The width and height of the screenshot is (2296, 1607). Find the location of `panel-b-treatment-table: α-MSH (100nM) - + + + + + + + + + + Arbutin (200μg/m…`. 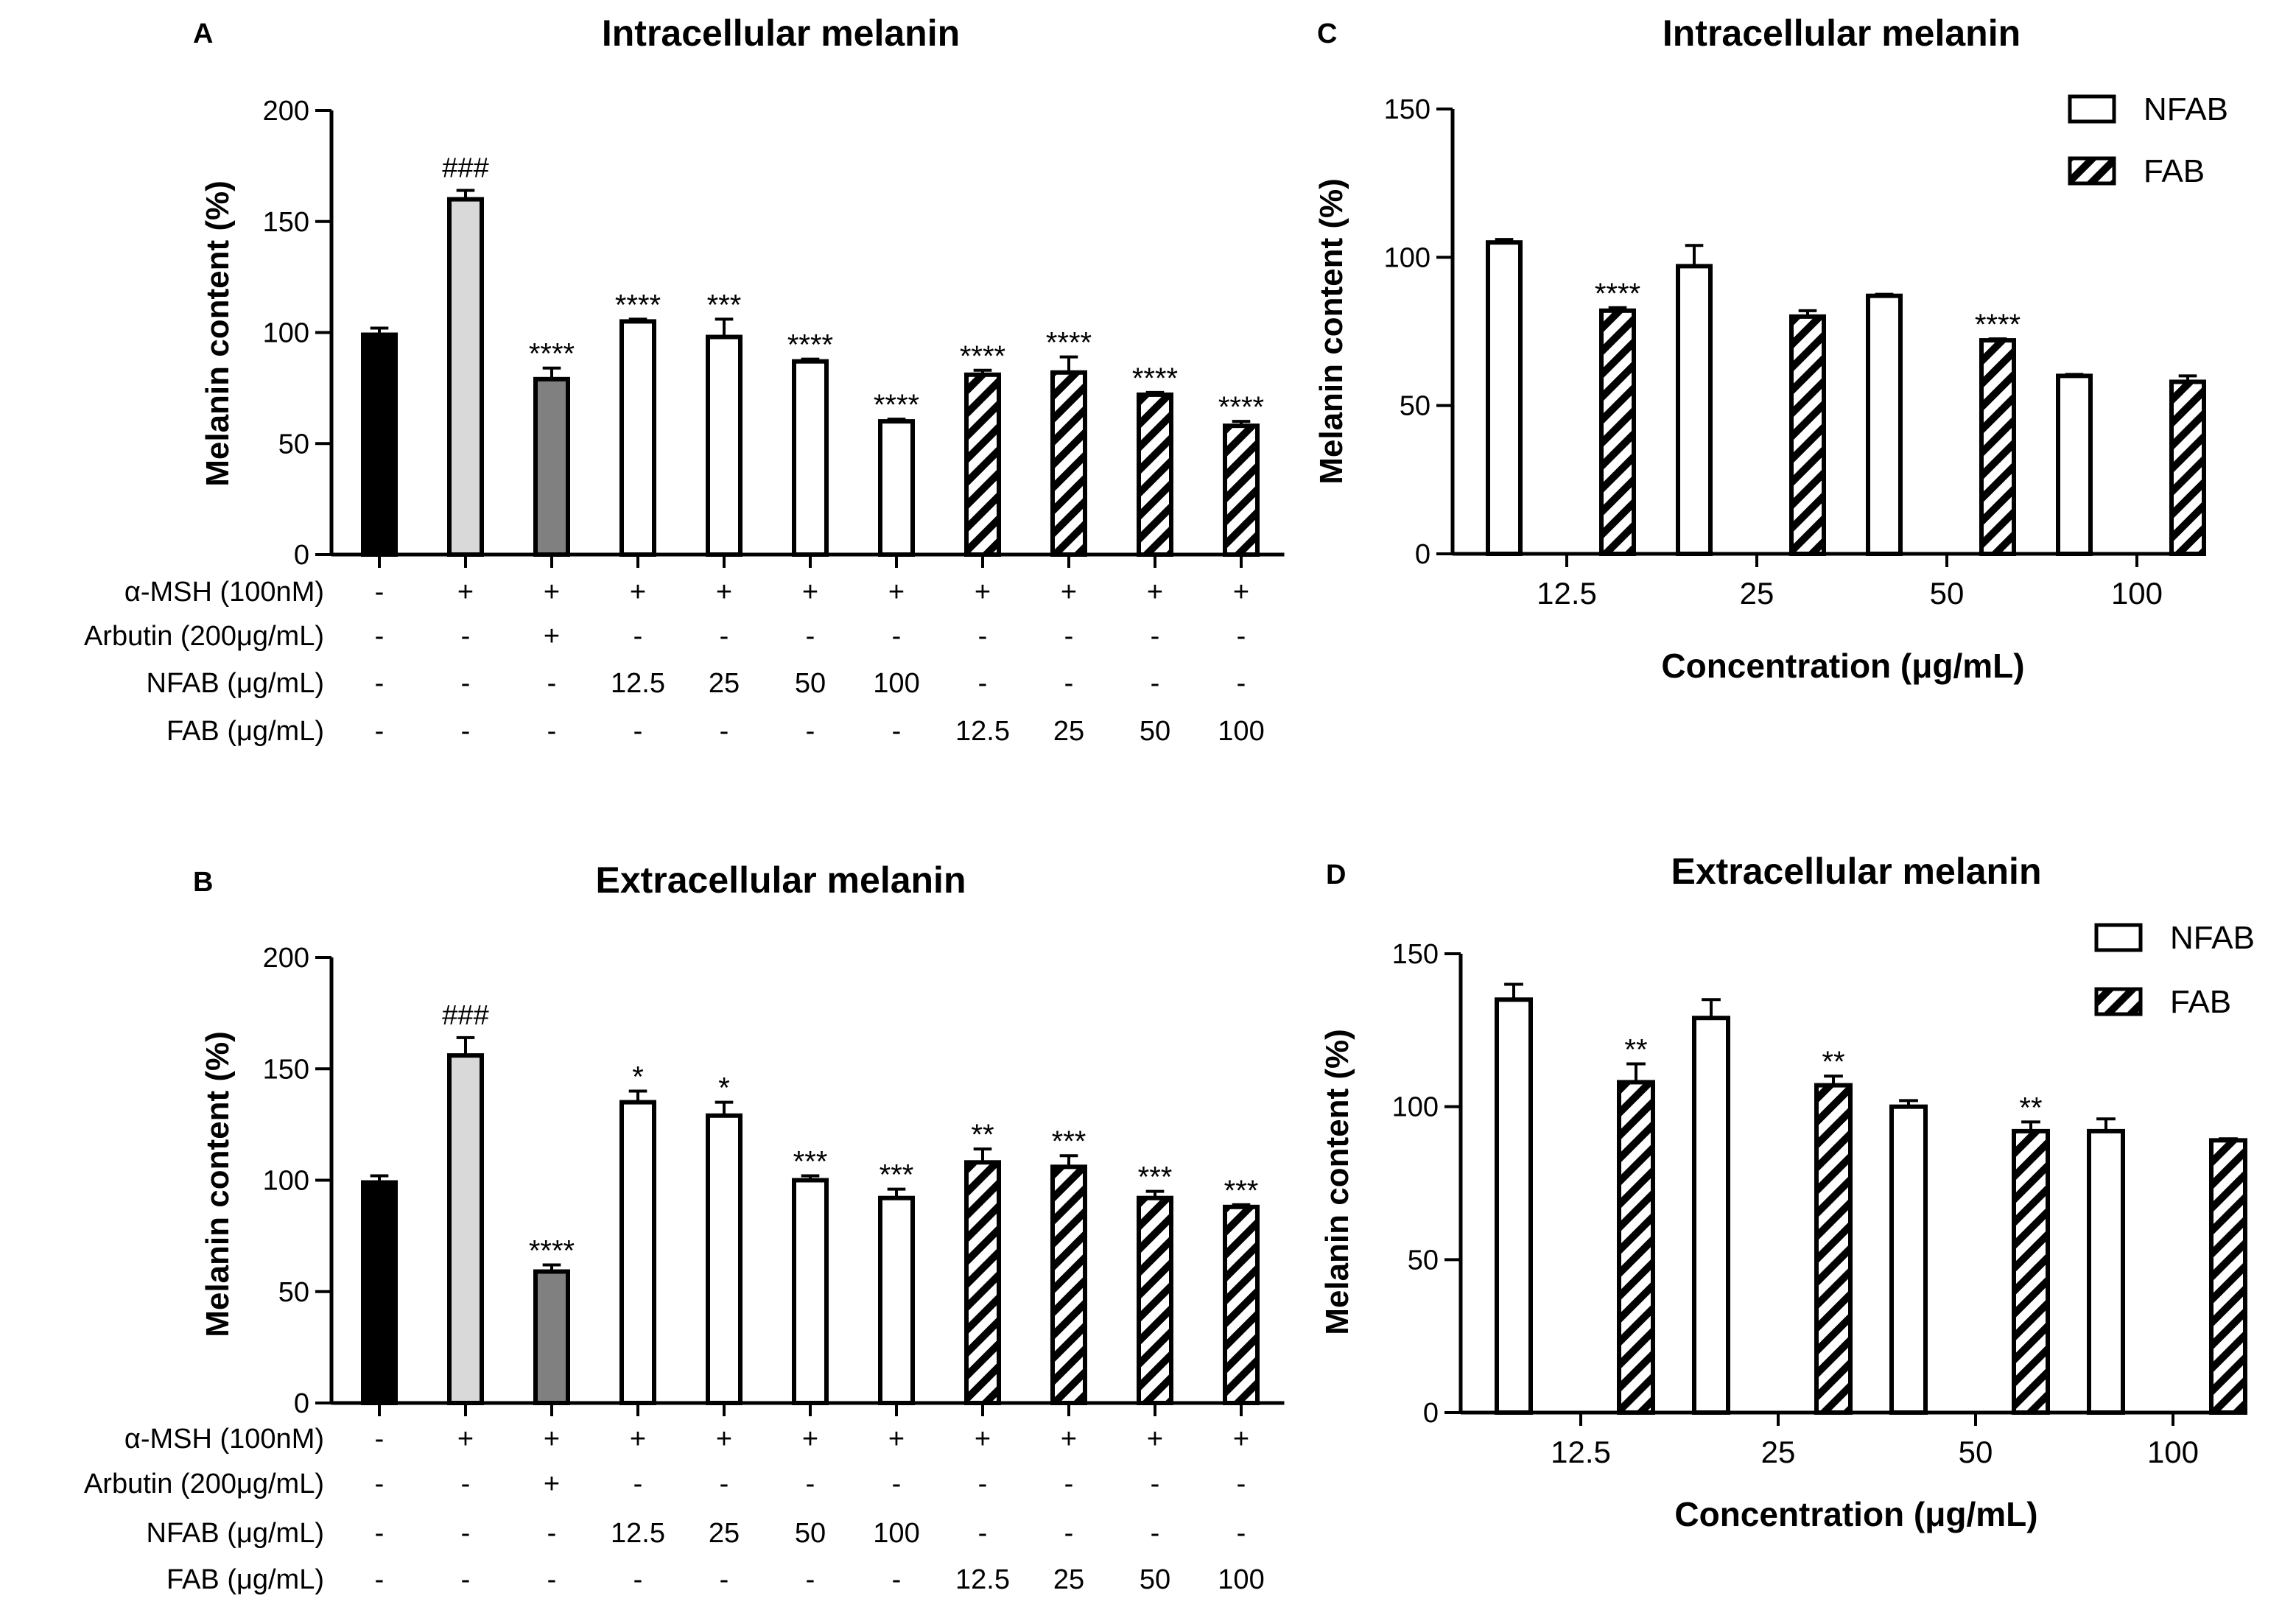

panel-b-treatment-table: α-MSH (100nM) - + + + + + + + + + + Arbutin (200μg/m… is located at coordinates (674, 1510).